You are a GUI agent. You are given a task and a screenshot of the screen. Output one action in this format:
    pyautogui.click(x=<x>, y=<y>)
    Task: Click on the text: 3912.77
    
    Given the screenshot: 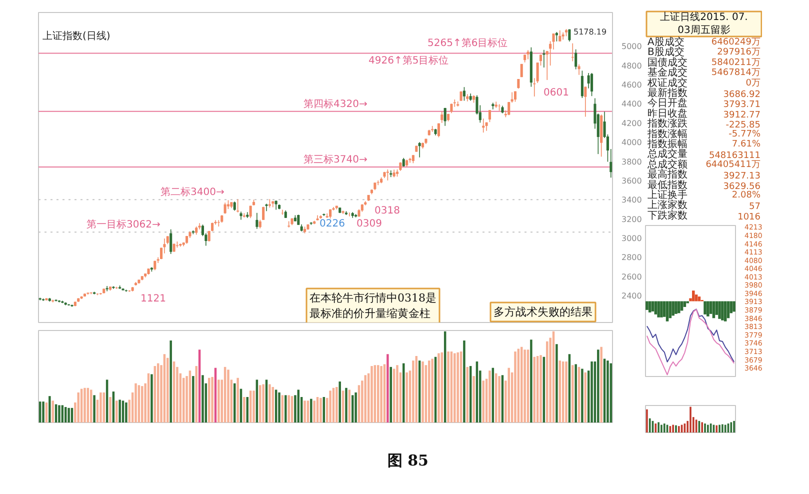 What is the action you would take?
    pyautogui.click(x=741, y=115)
    